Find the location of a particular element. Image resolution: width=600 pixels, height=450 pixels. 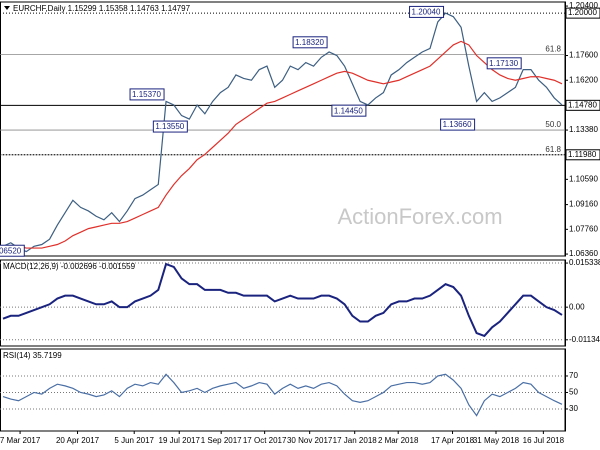

annotation-label: 1.13660 is located at coordinates (457, 124).